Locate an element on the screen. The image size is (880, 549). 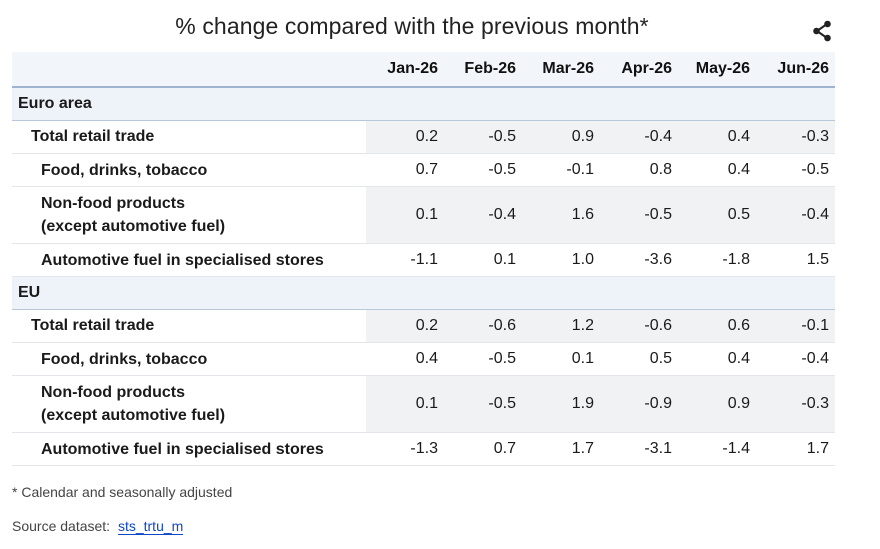
cell-value: 1.5 is located at coordinates (795, 260).